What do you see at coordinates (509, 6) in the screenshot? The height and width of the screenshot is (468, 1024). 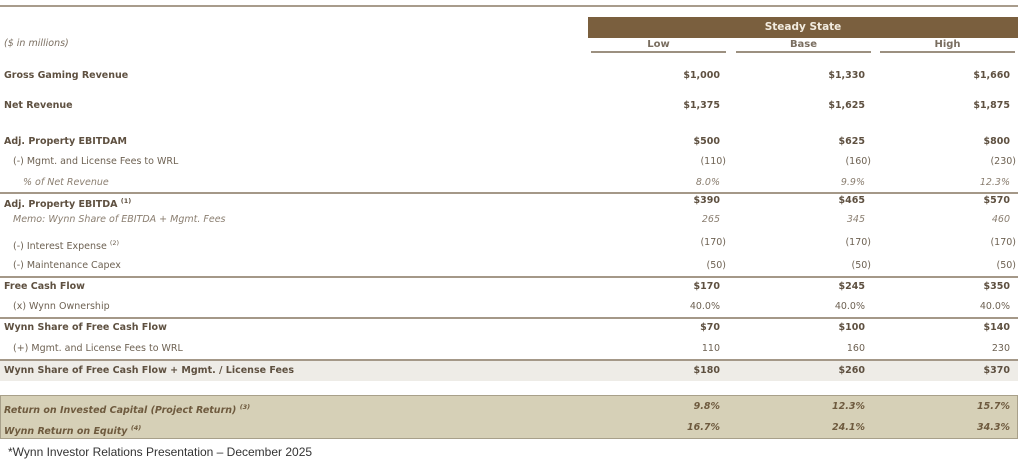 I see `top-divider` at bounding box center [509, 6].